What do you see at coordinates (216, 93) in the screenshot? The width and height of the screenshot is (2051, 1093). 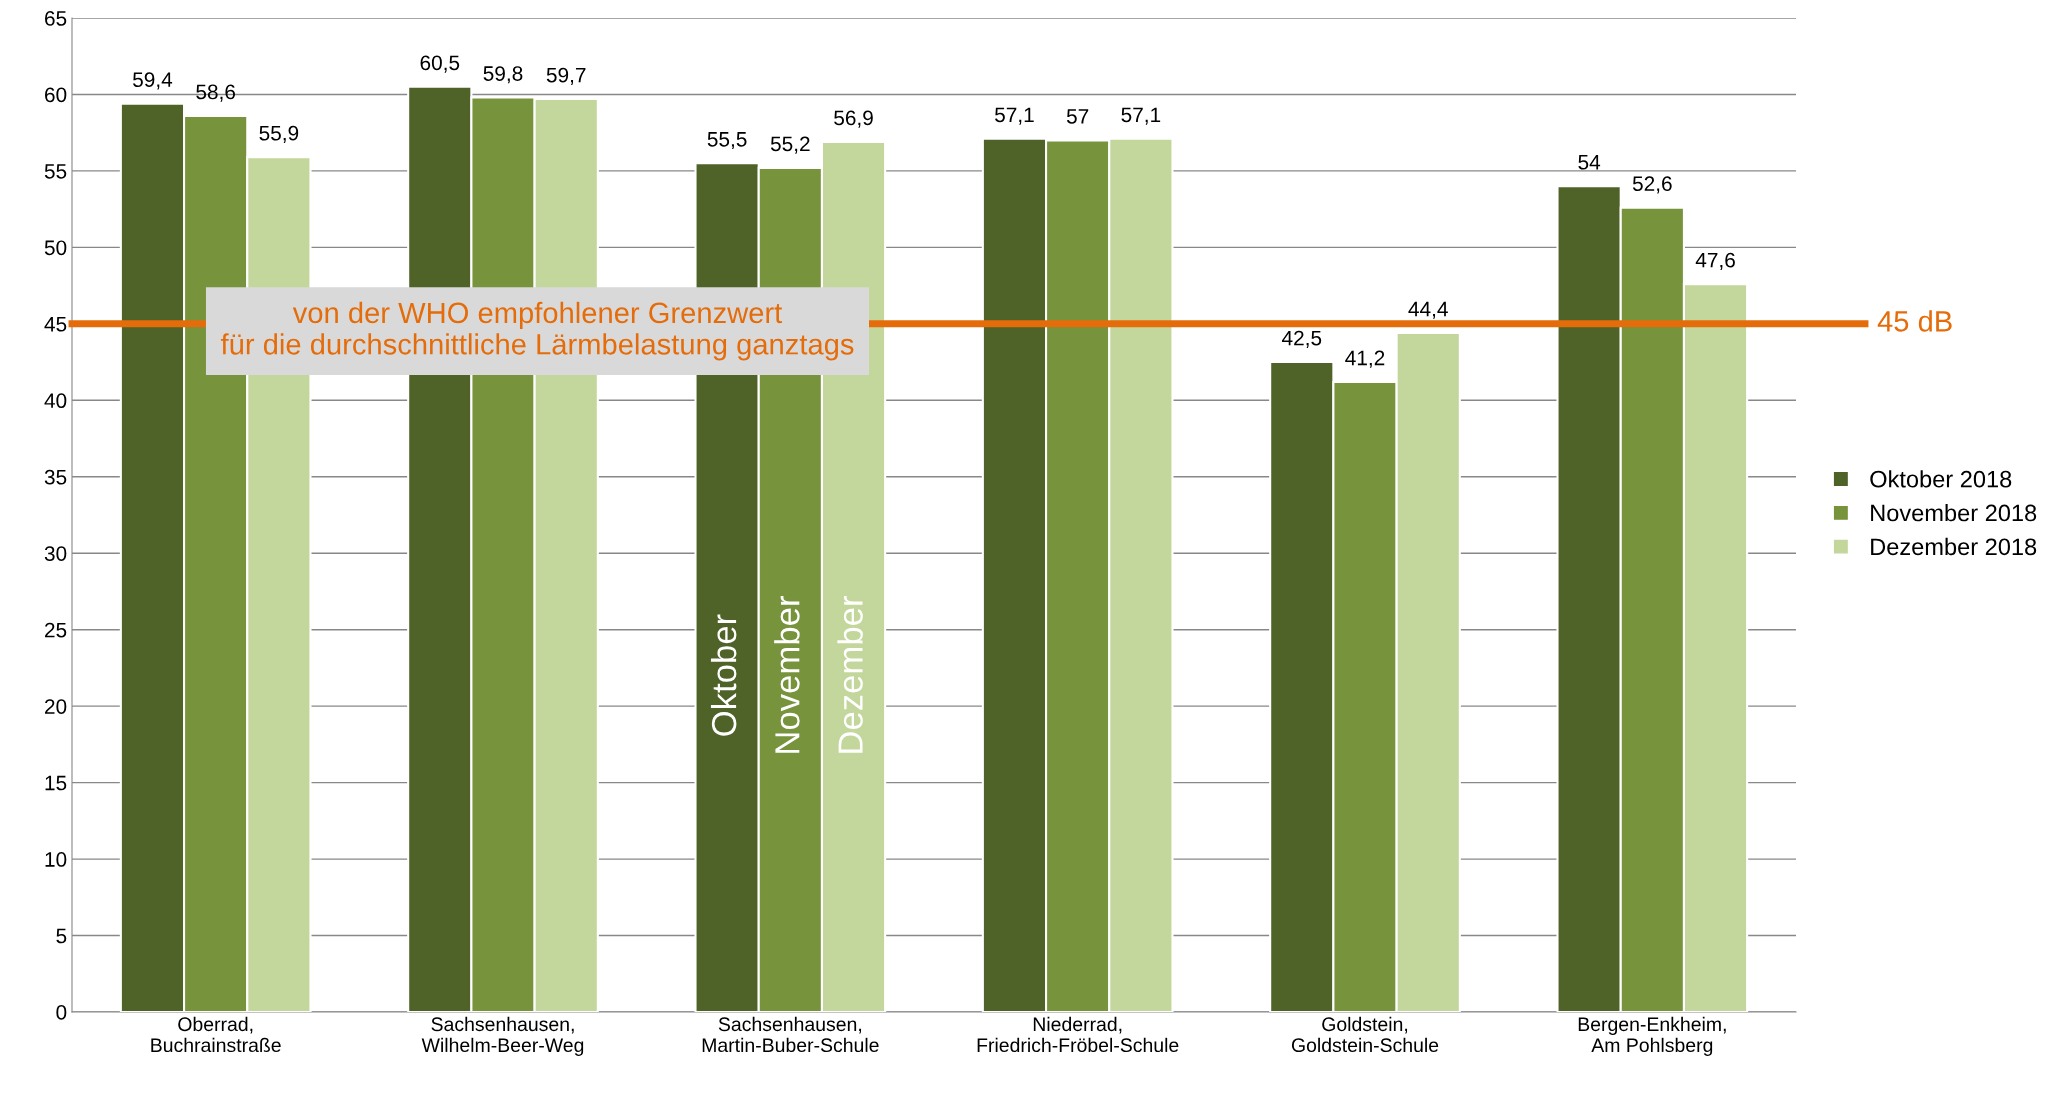 I see `data-label: 58,6` at bounding box center [216, 93].